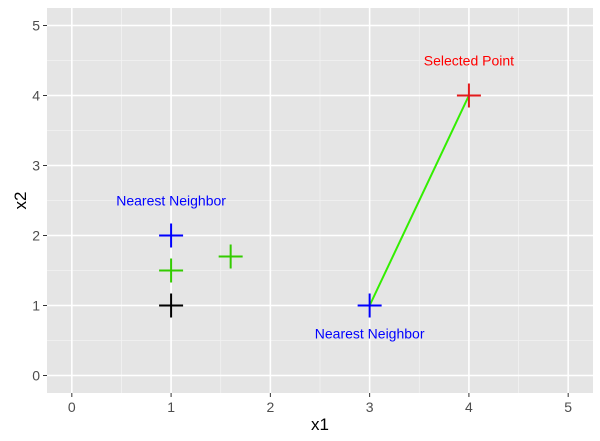 The width and height of the screenshot is (600, 441). What do you see at coordinates (320, 424) in the screenshot?
I see `x-axis-title: x1` at bounding box center [320, 424].